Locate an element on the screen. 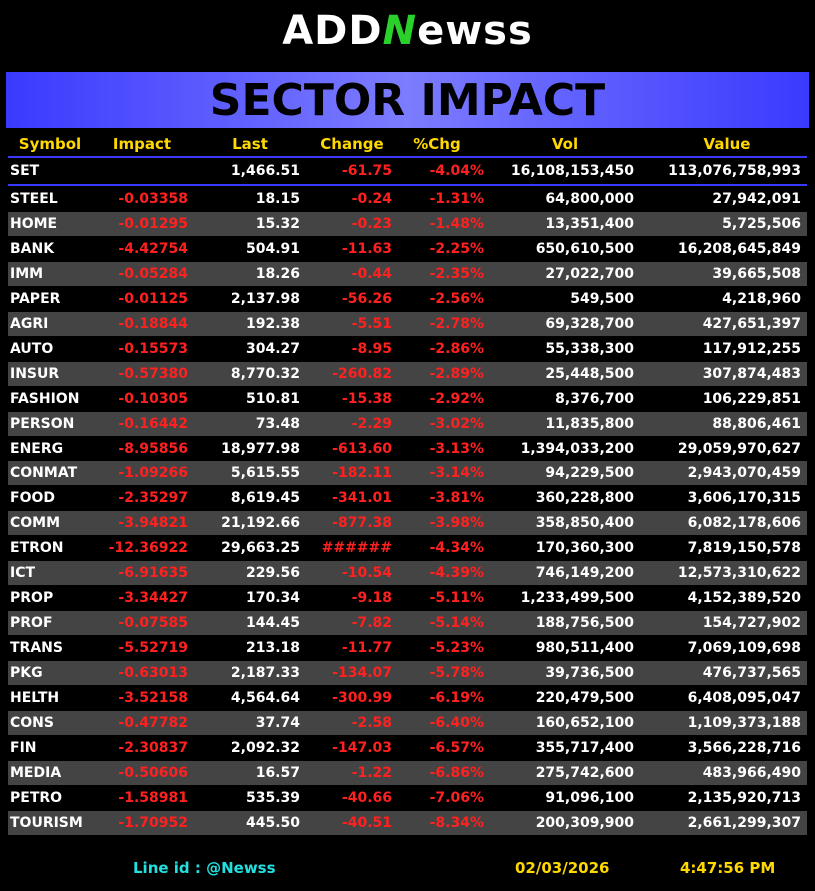 This screenshot has width=815, height=891. impact: -3.52158 is located at coordinates (153, 698).